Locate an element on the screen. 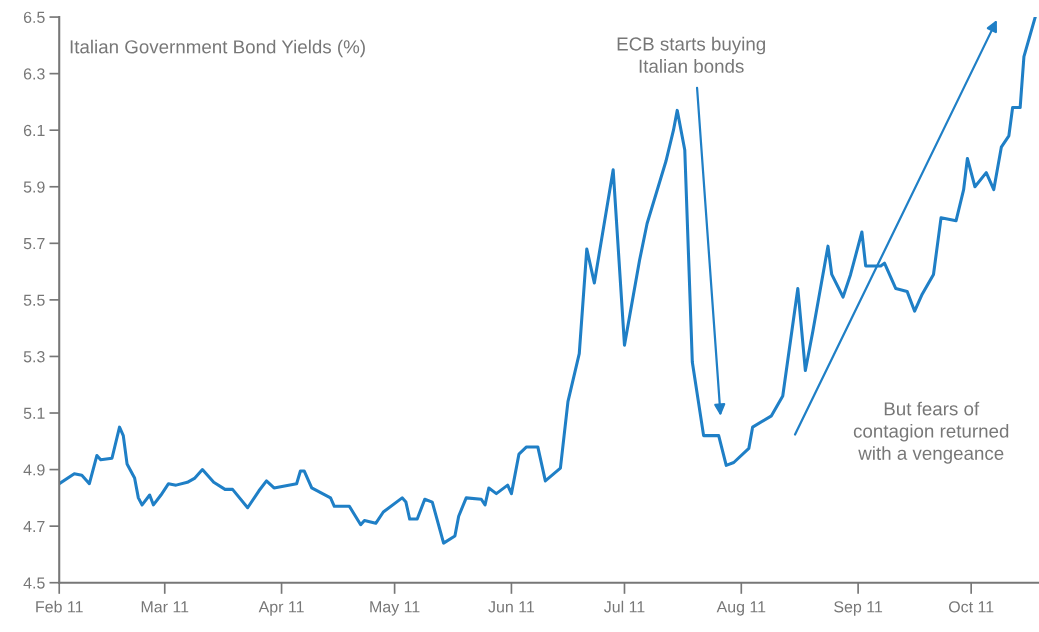  y-tick-label: 6.1 is located at coordinates (34, 130).